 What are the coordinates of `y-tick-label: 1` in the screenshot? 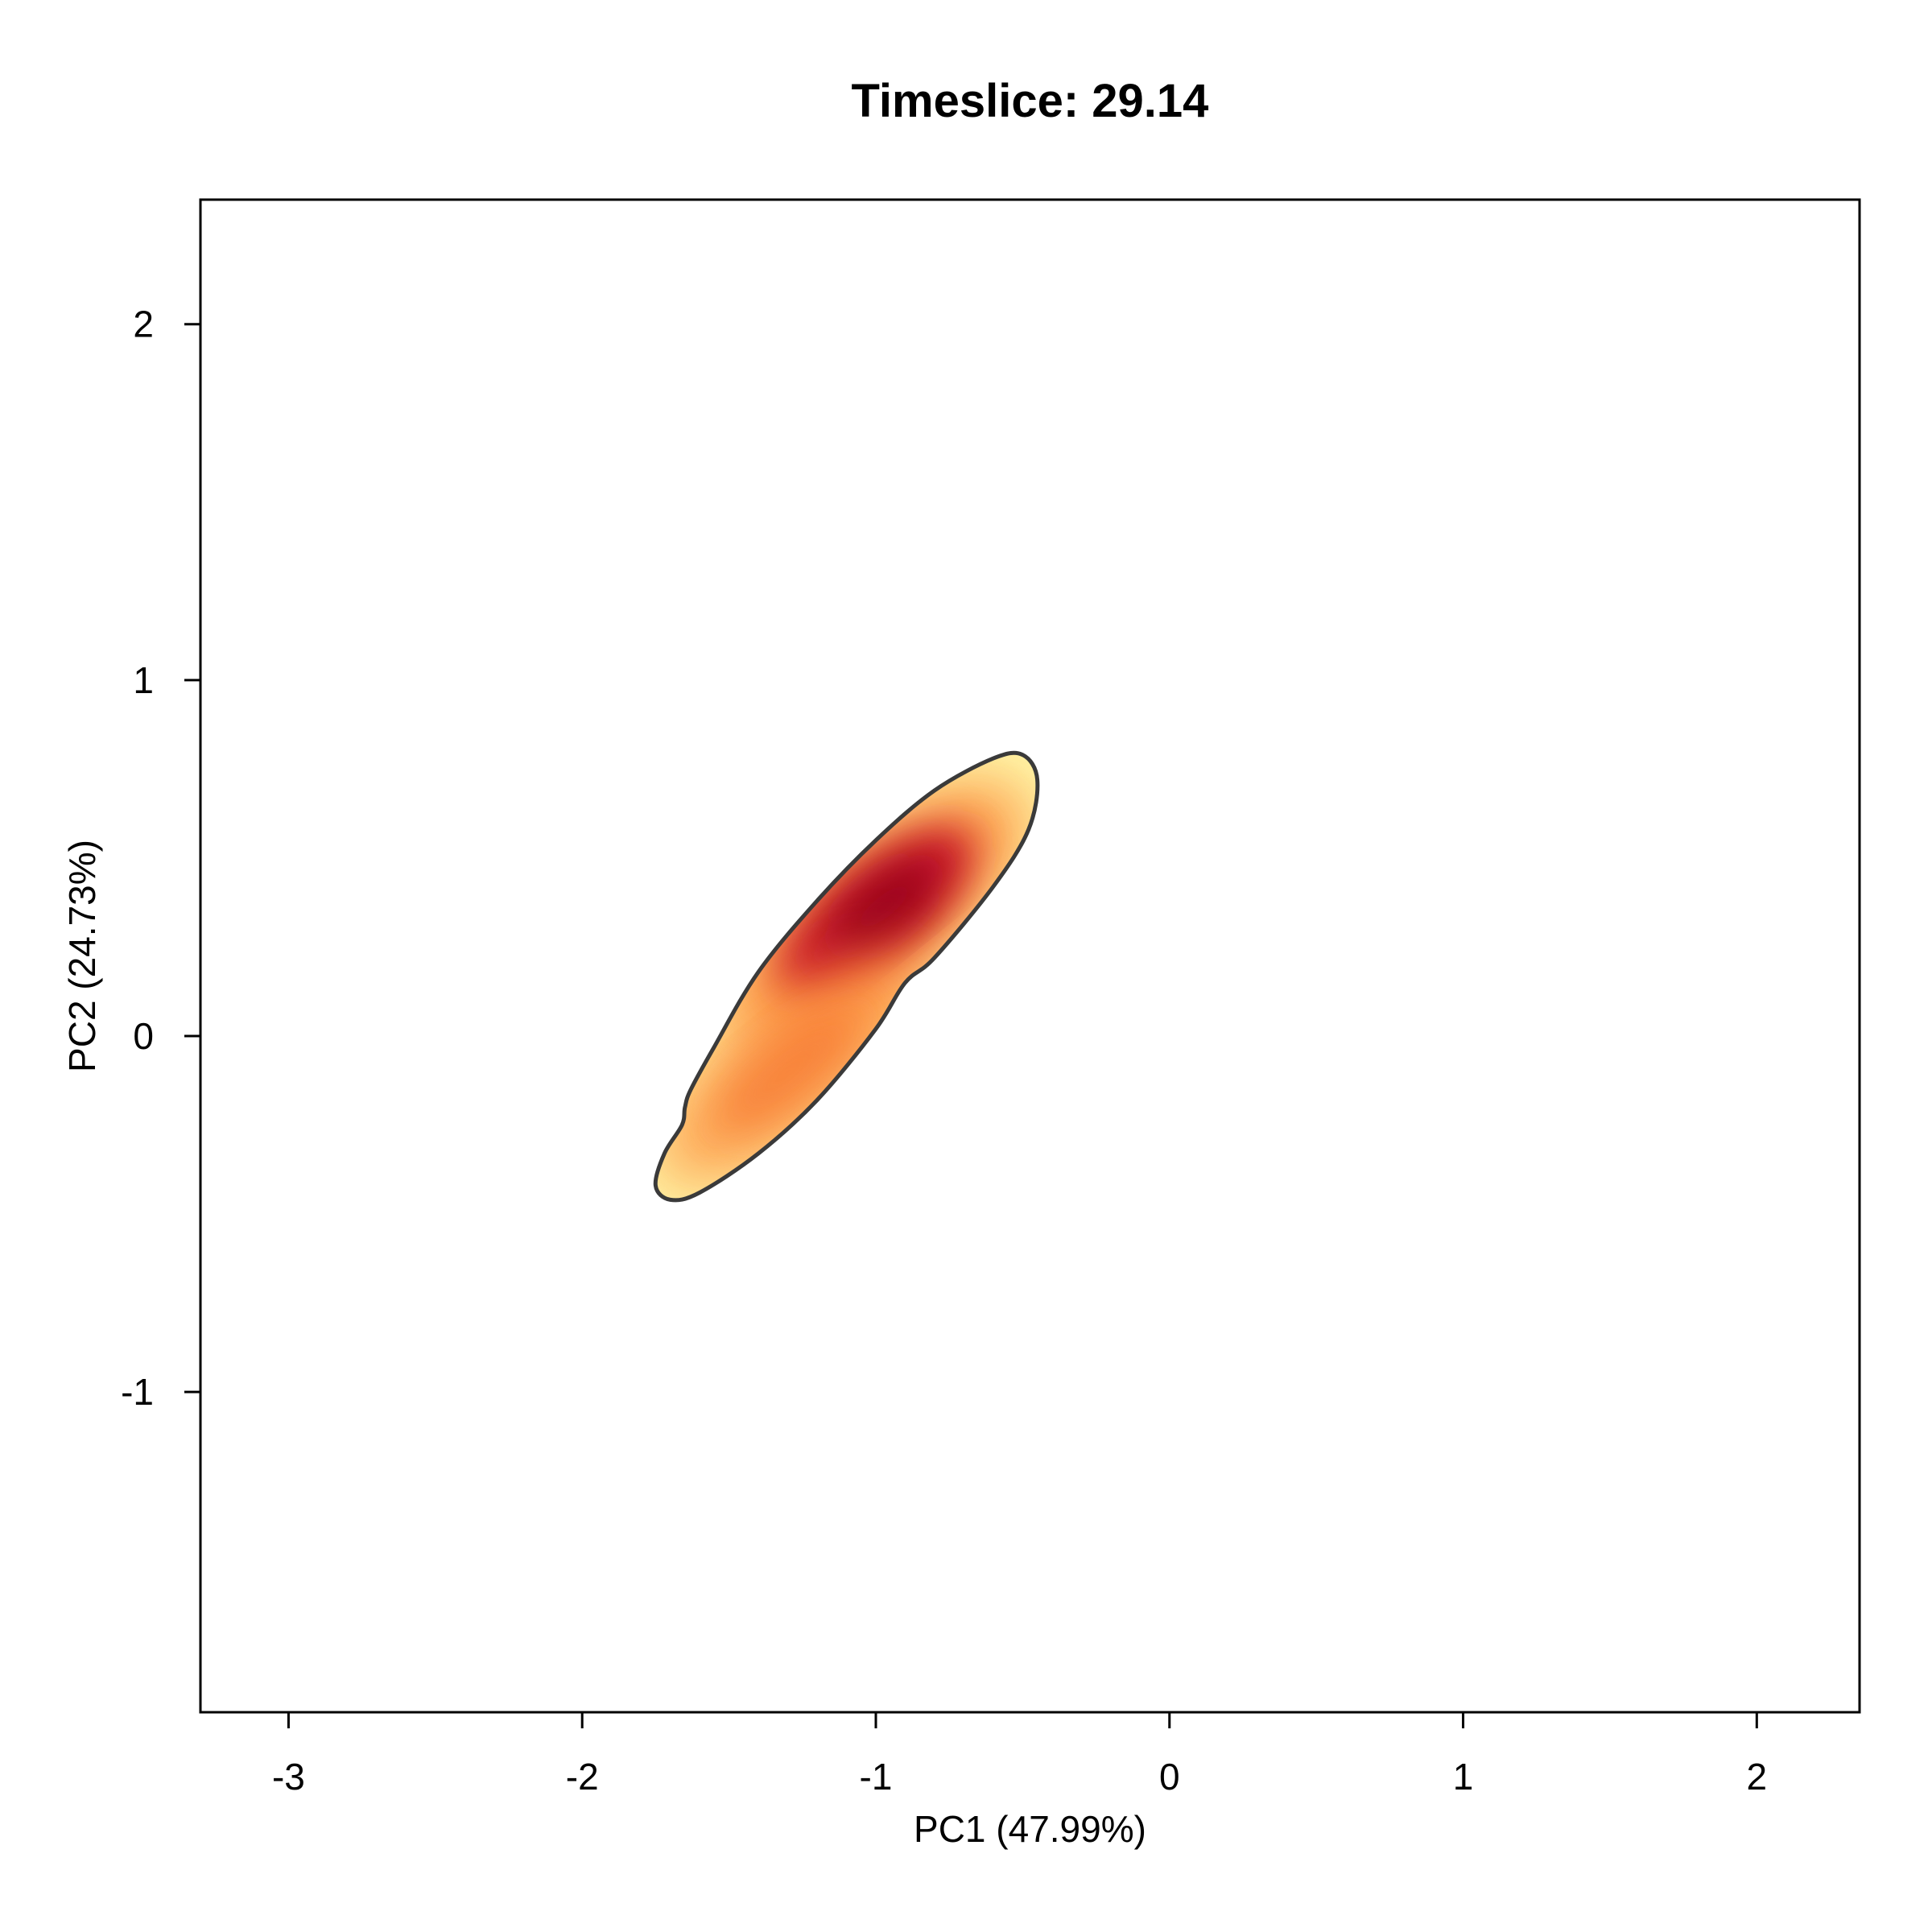 It's located at (143, 680).